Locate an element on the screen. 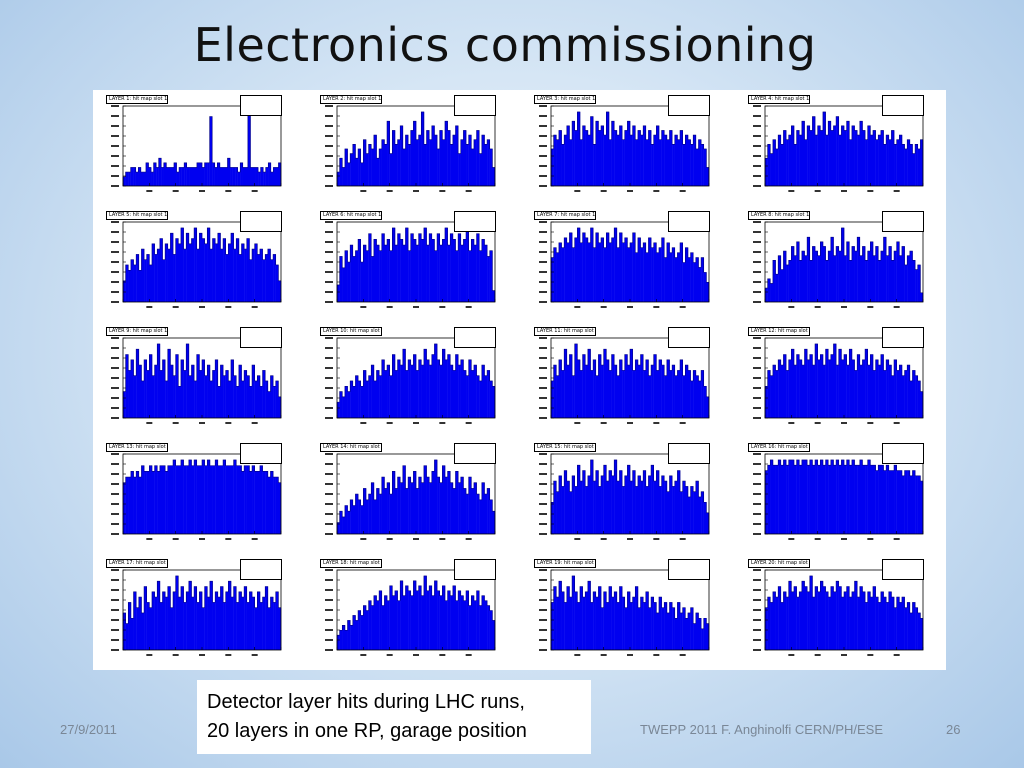  histogram-20: LAYER 20: hit map slot 1 is located at coordinates (835, 609).